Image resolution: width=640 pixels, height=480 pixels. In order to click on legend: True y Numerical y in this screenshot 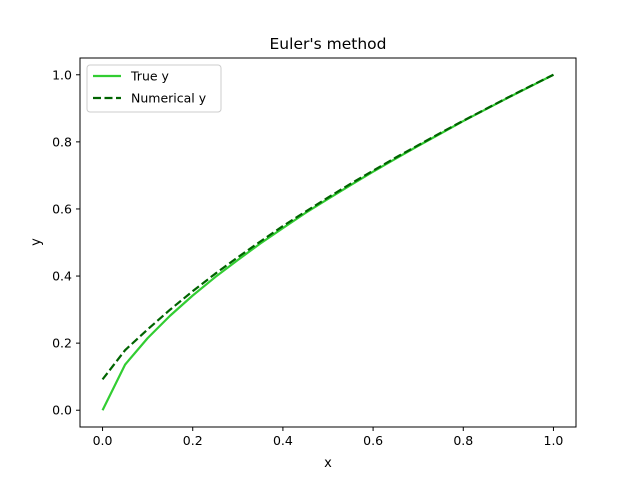, I will do `click(154, 88)`.